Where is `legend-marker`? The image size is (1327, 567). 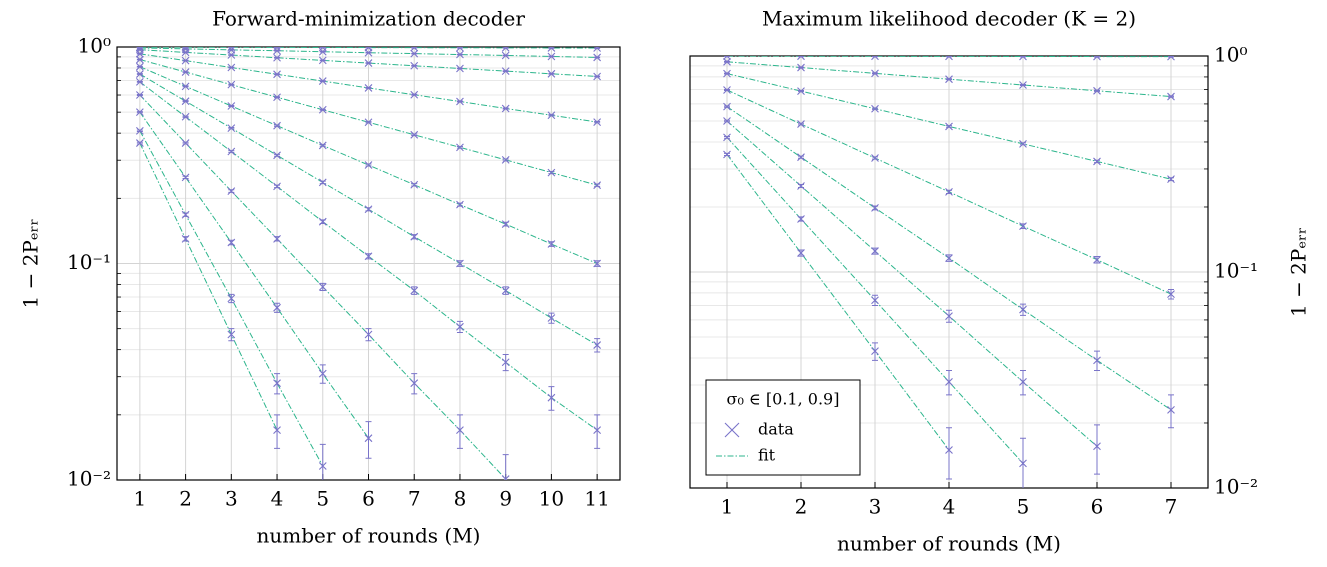
legend-marker is located at coordinates (732, 430).